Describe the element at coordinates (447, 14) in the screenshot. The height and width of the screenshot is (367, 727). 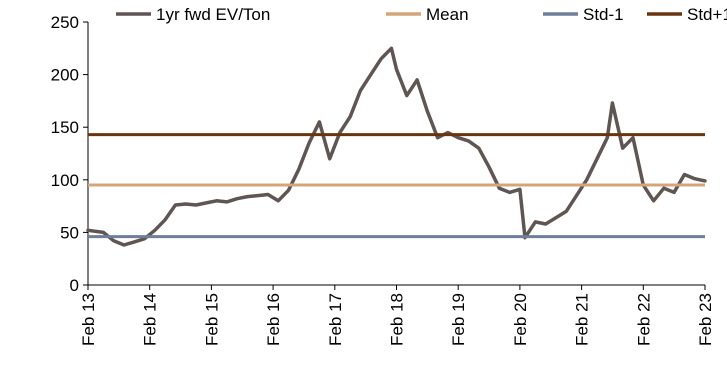
I see `legend-label: Mean` at that location.